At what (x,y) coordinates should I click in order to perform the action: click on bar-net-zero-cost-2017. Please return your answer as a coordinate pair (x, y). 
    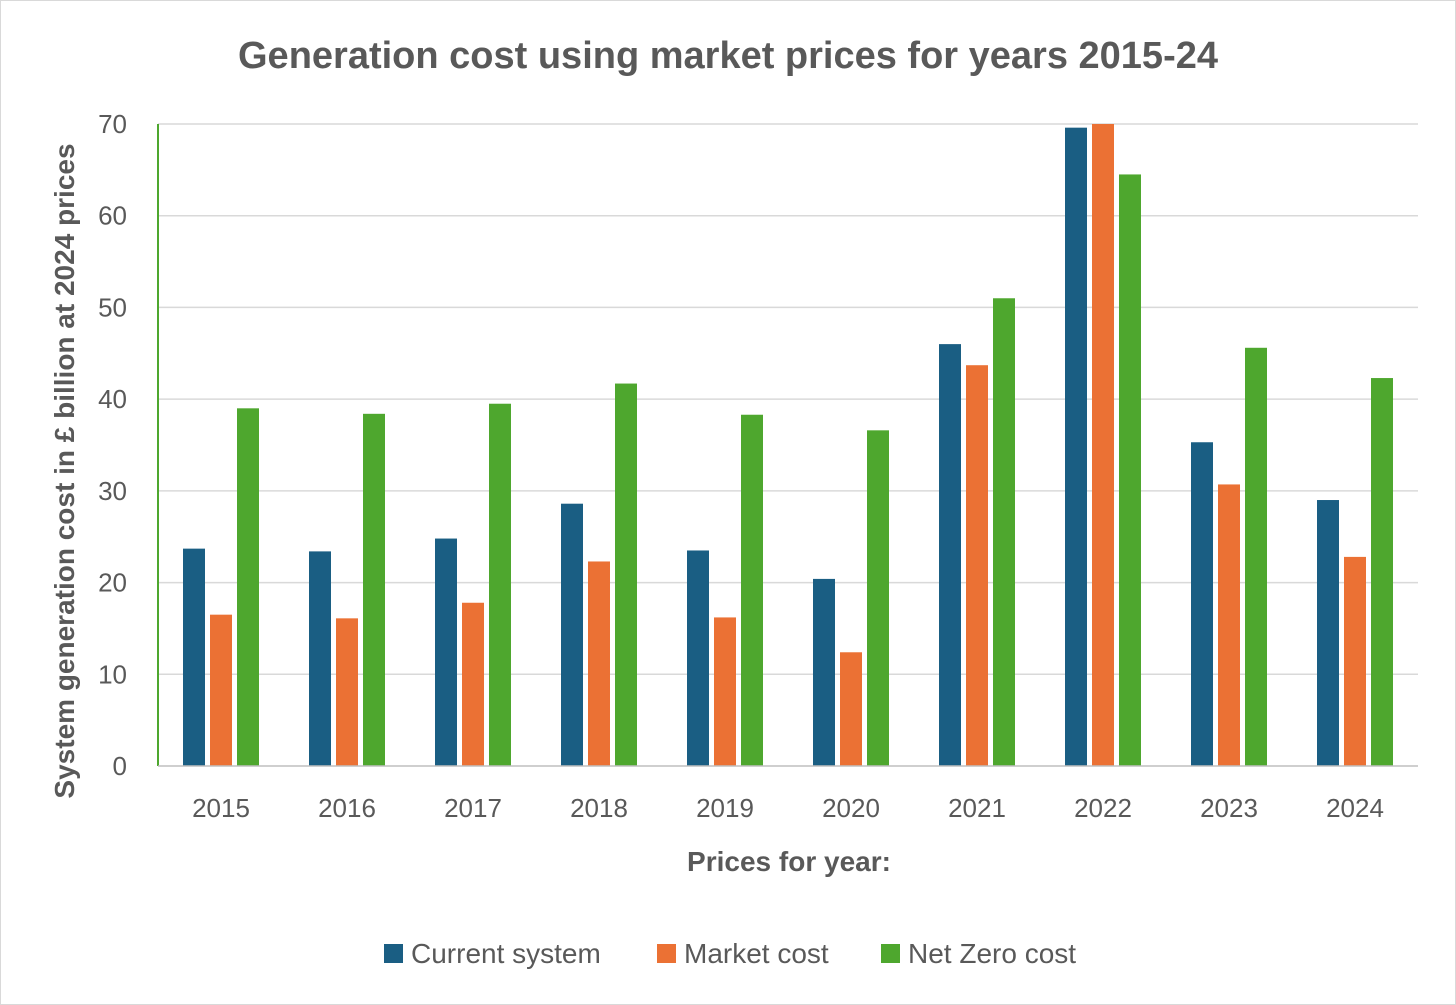
    Looking at the image, I should click on (500, 584).